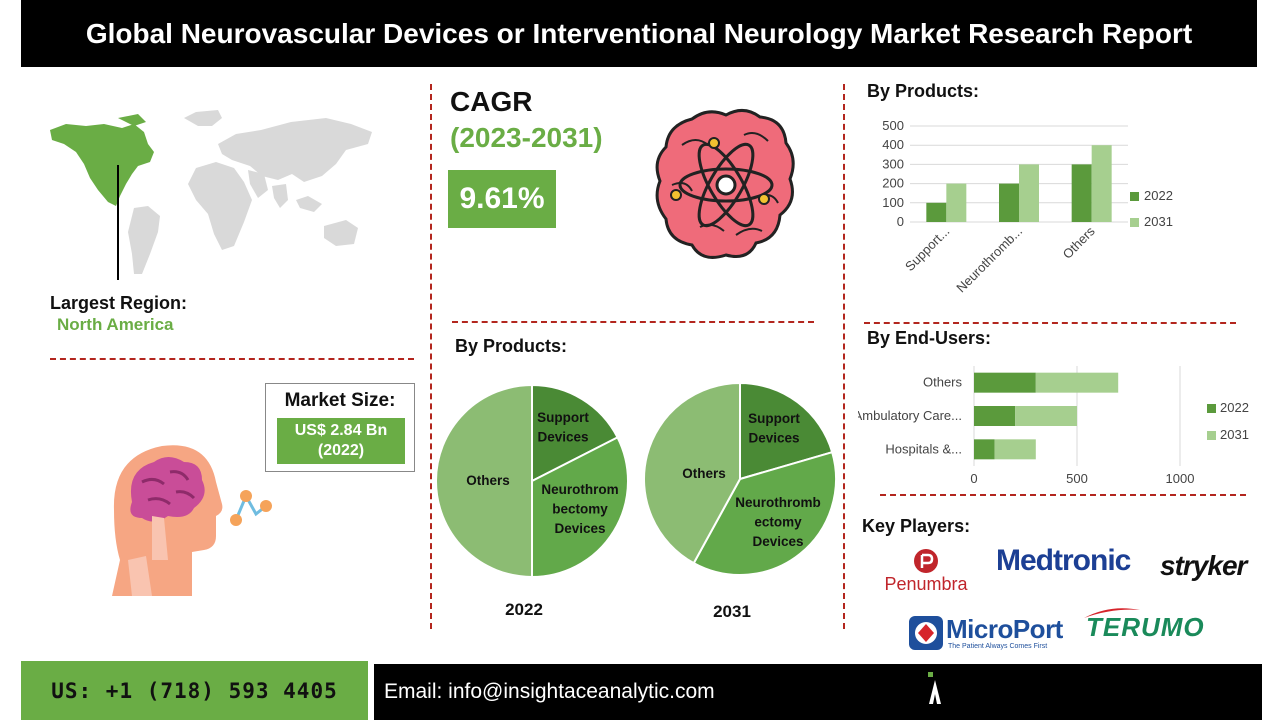 Image resolution: width=1280 pixels, height=720 pixels. What do you see at coordinates (340, 400) in the screenshot?
I see `market-size-label: Market Size:` at bounding box center [340, 400].